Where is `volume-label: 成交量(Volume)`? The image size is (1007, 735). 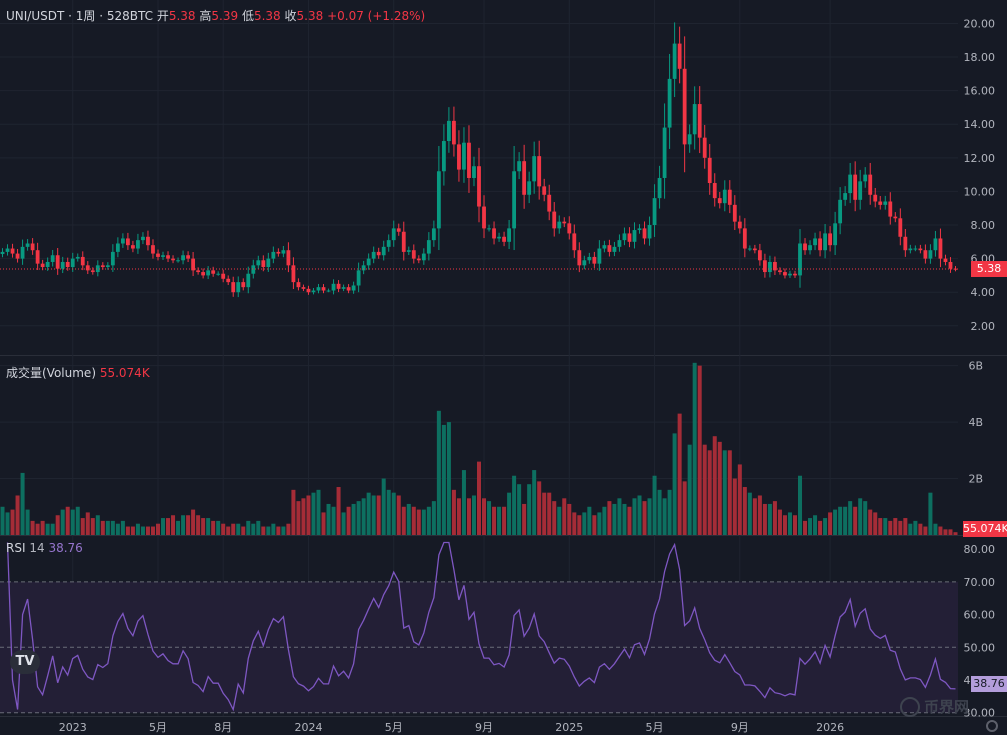 volume-label: 成交量(Volume) is located at coordinates (51, 373).